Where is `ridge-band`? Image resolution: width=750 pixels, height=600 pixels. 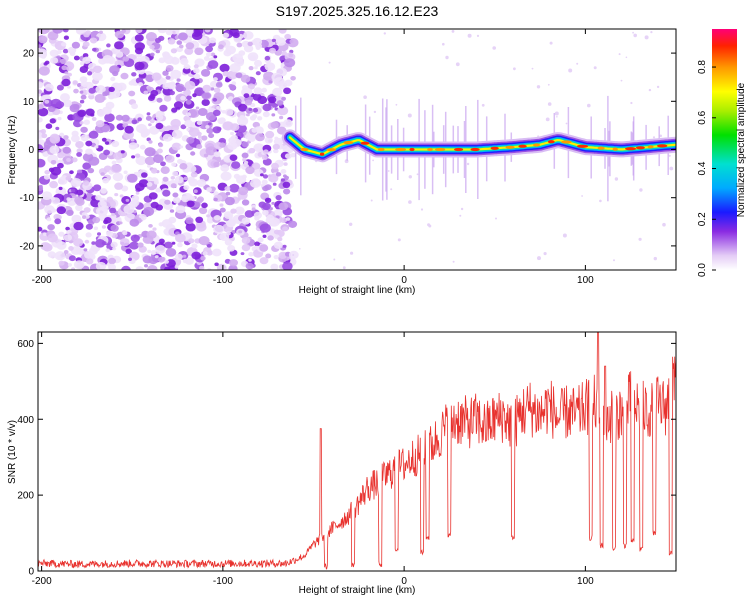 ridge-band is located at coordinates (478, 148).